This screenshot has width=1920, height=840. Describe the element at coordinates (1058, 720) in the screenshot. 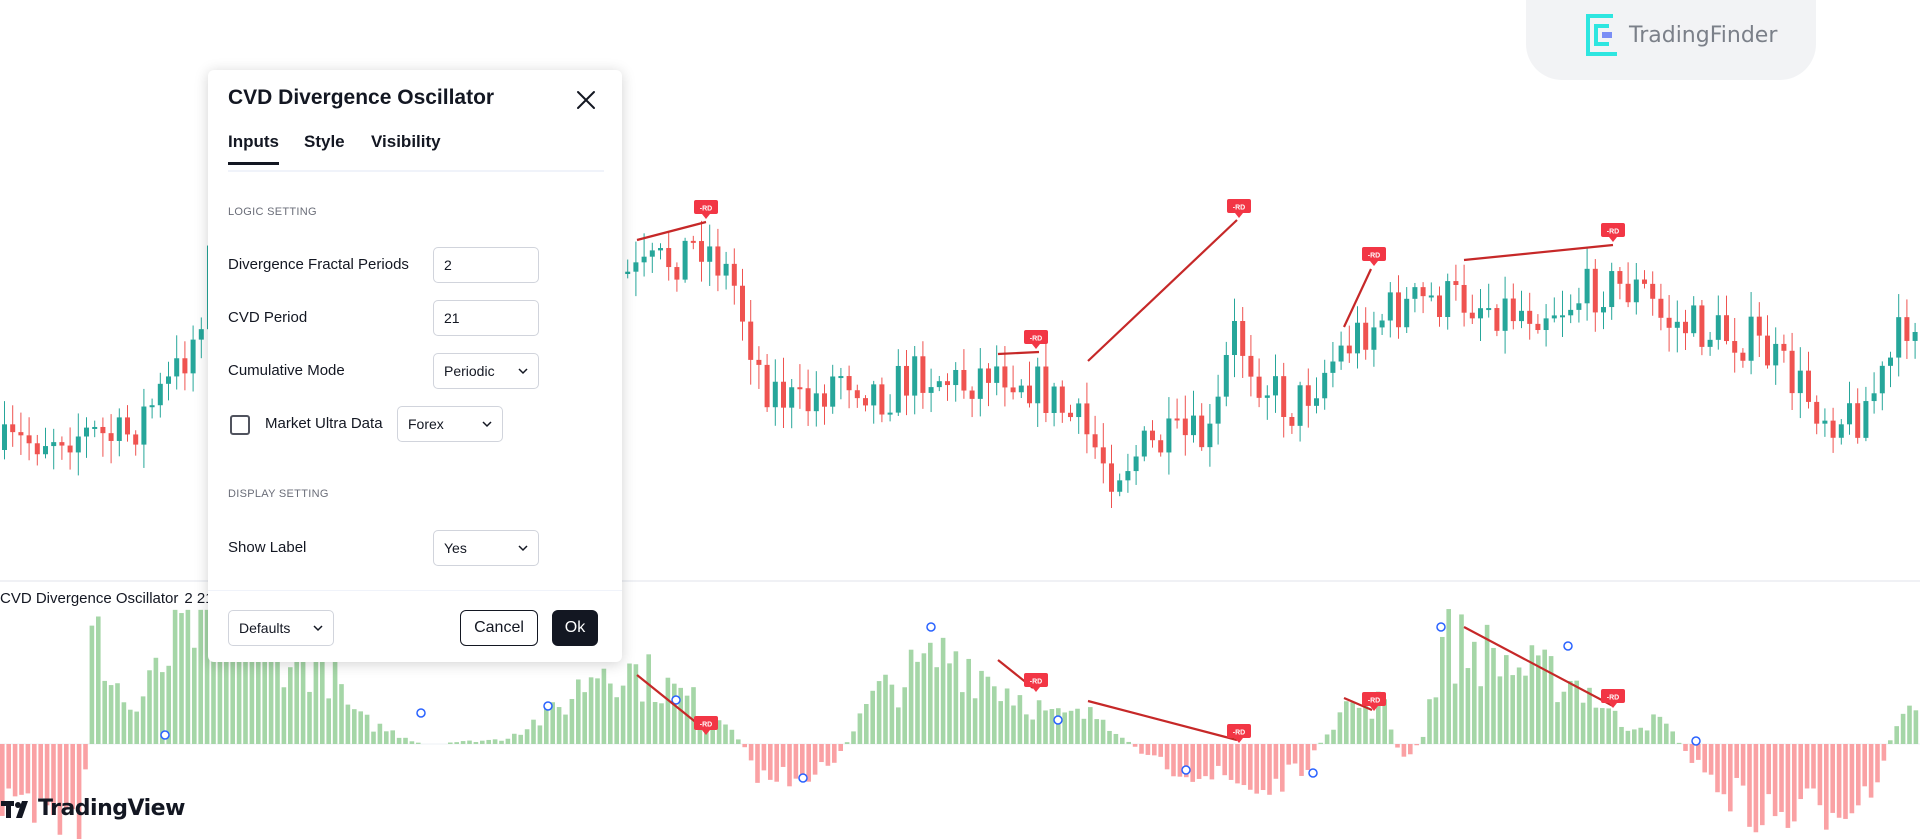

I see `fractal-circle` at that location.